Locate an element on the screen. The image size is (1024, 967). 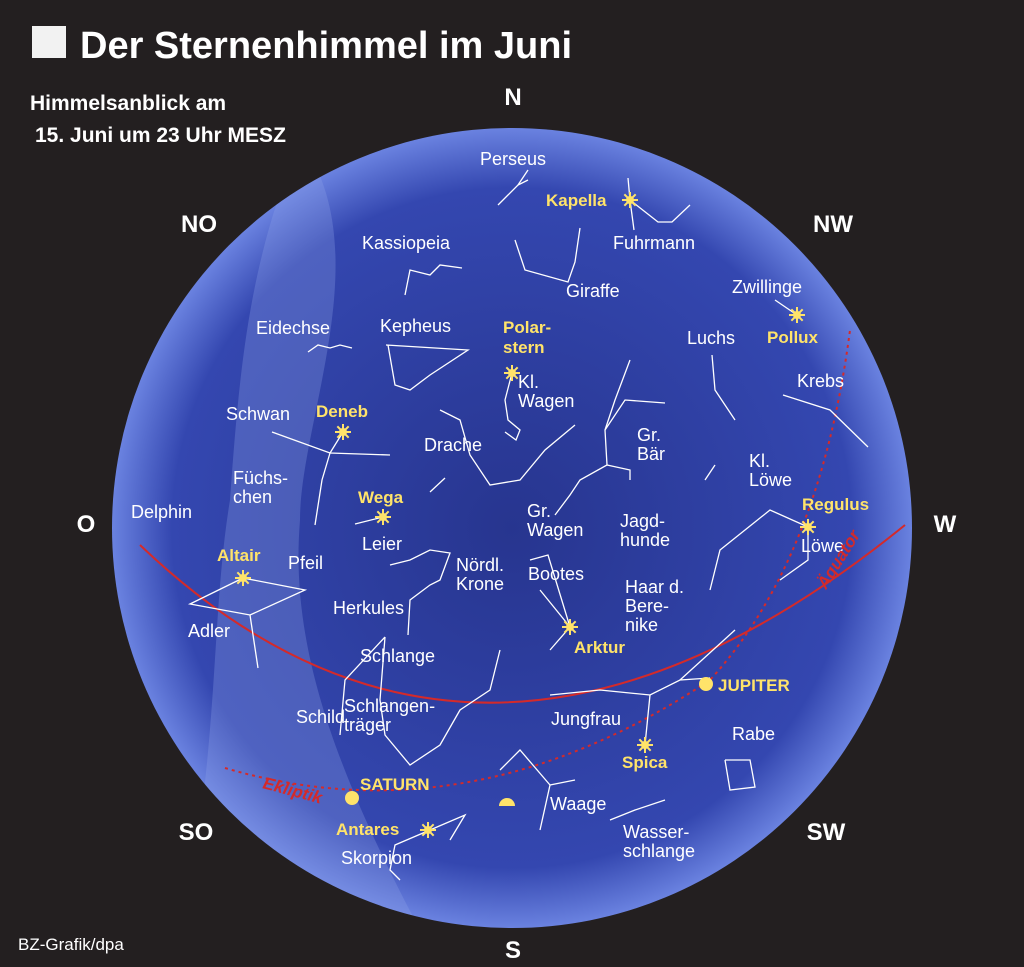
credit: BZ-Grafik/dpa is located at coordinates (71, 944).